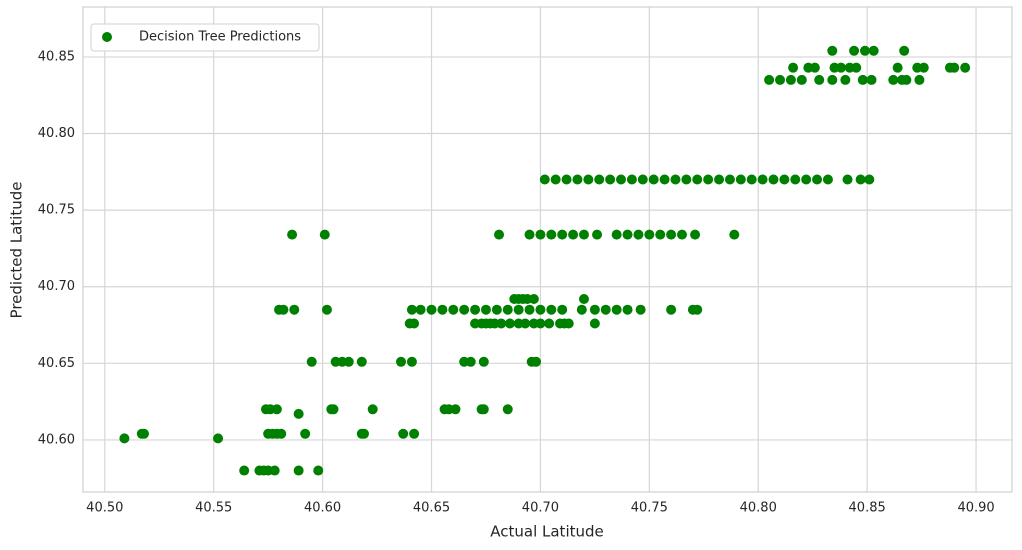 This screenshot has width=1022, height=550. I want to click on y-tick-label: 40.70, so click(56, 286).